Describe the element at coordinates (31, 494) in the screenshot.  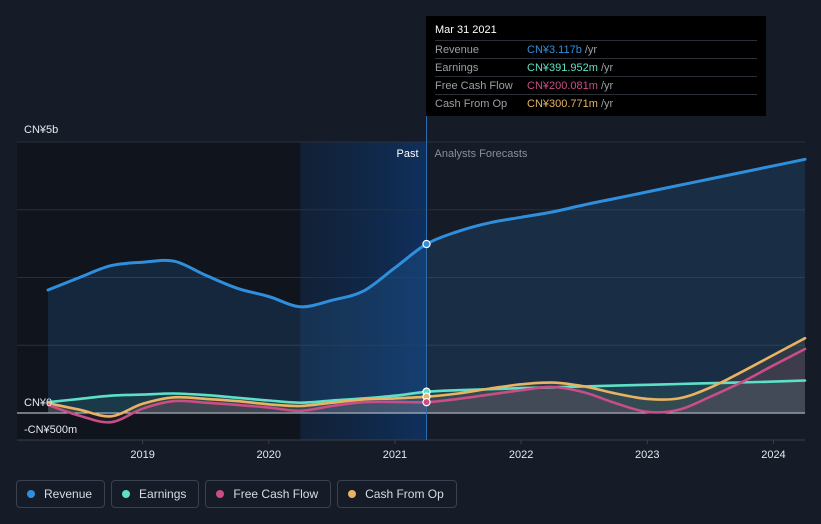
I see `revenue-dot-icon` at that location.